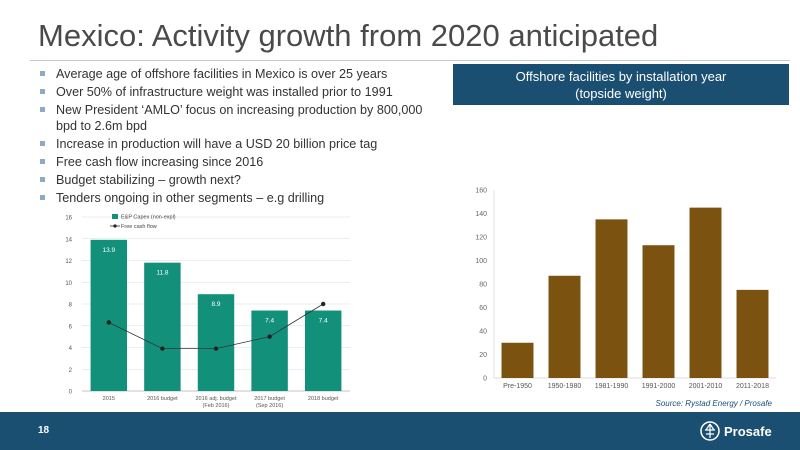  I want to click on prosafe-emblem-icon, so click(710, 431).